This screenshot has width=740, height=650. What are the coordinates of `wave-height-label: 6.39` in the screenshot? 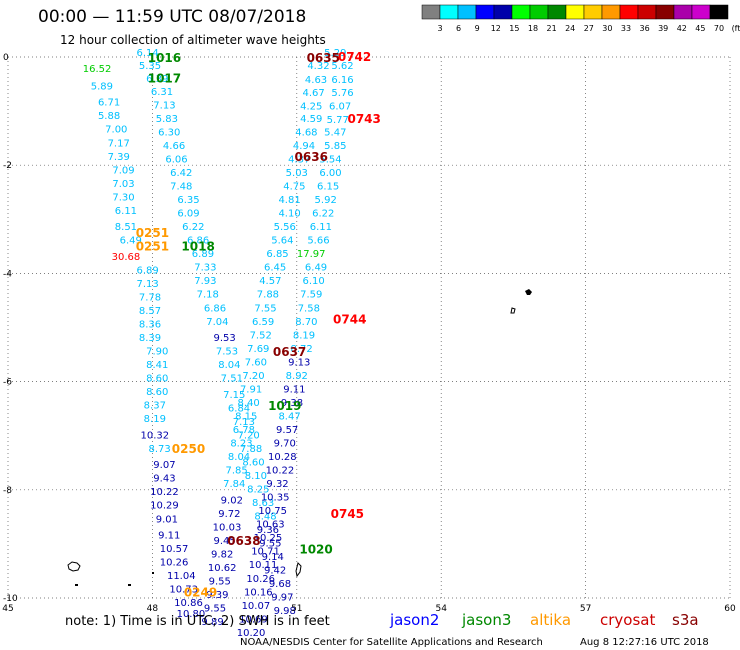 It's located at (157, 79).